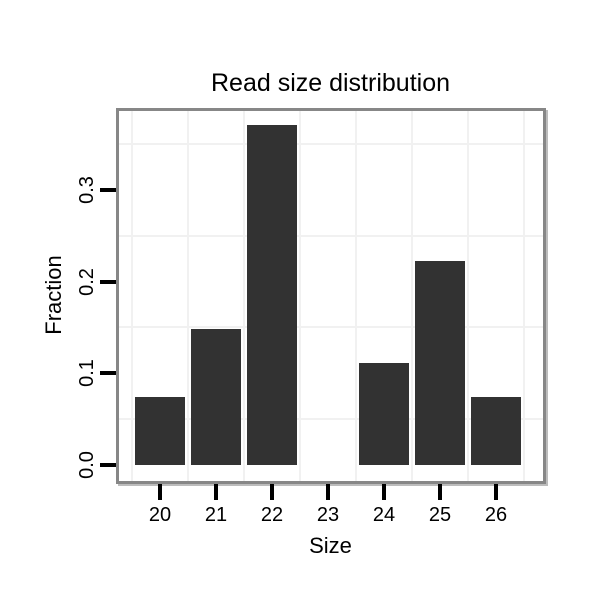  What do you see at coordinates (87, 373) in the screenshot?
I see `y-tick-label: 0.1` at bounding box center [87, 373].